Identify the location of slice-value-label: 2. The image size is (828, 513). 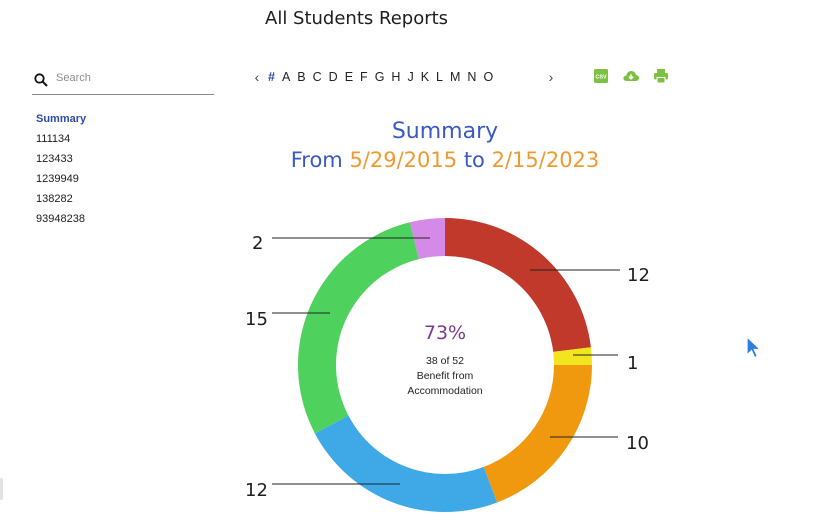
(257, 243).